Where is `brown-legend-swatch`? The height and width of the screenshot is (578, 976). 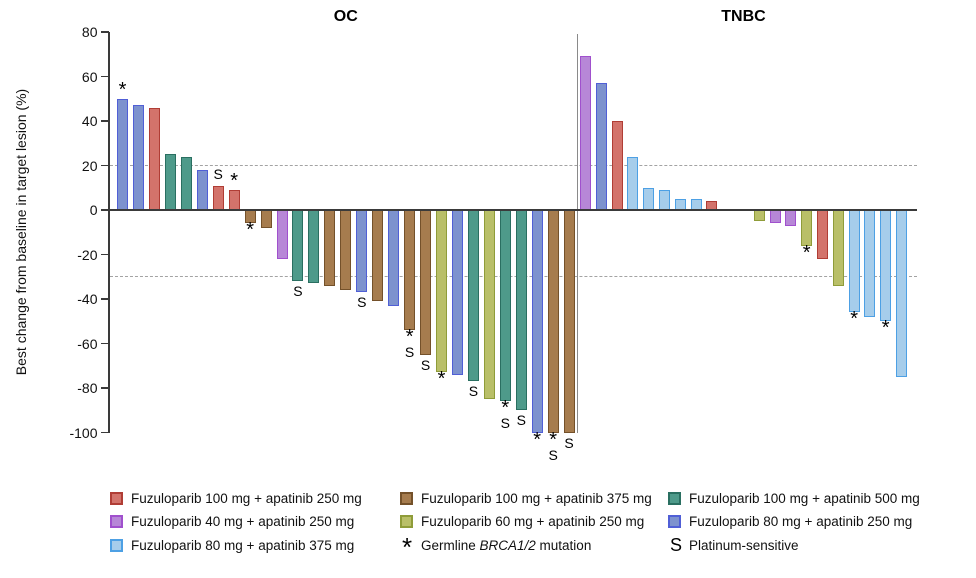
brown-legend-swatch is located at coordinates (406, 498).